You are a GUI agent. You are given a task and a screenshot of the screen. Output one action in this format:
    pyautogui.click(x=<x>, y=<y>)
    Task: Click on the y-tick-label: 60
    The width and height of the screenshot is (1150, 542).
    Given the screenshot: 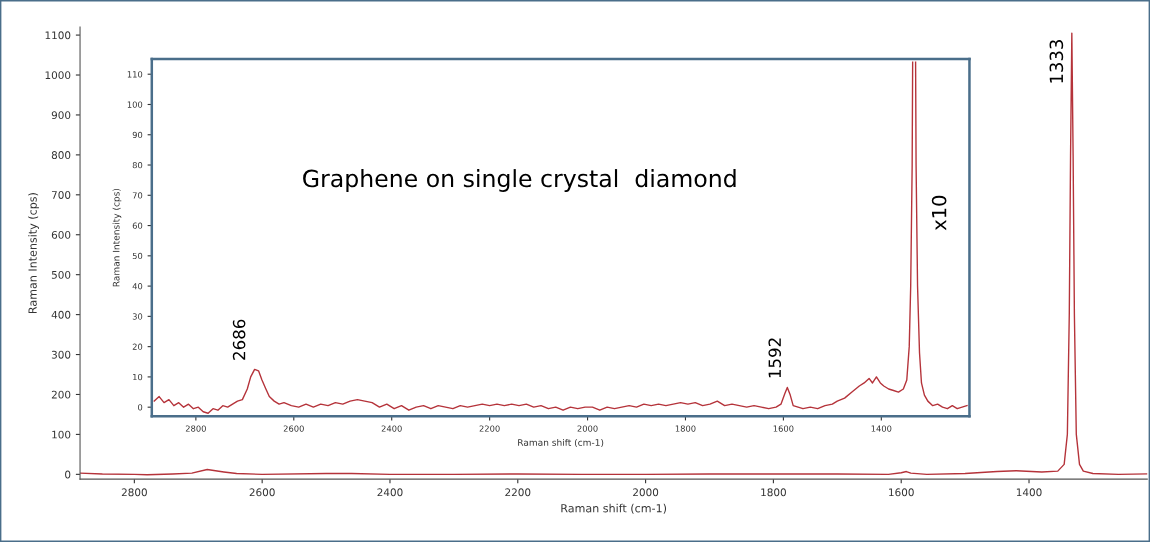 What is the action you would take?
    pyautogui.click(x=137, y=225)
    